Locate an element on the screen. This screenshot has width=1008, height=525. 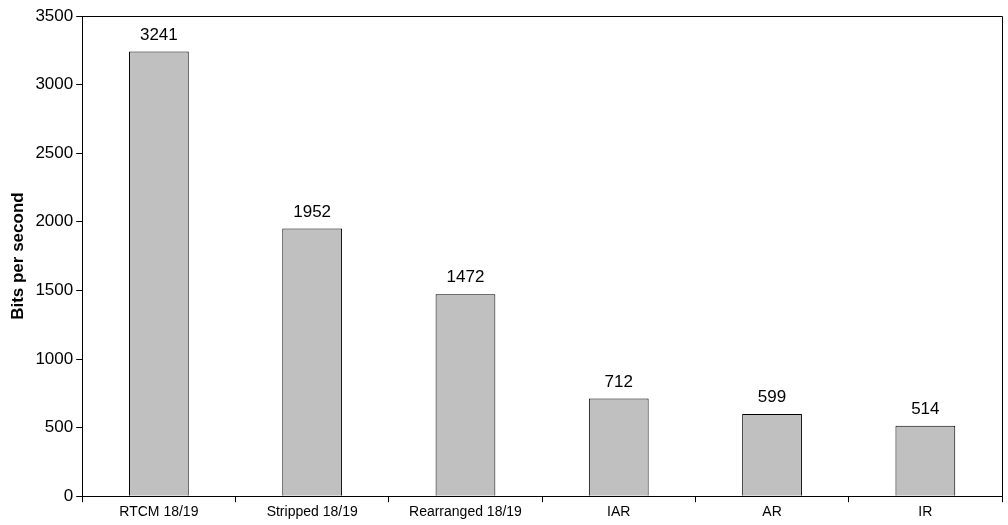
y-tick-label: 500 is located at coordinates (59, 427).